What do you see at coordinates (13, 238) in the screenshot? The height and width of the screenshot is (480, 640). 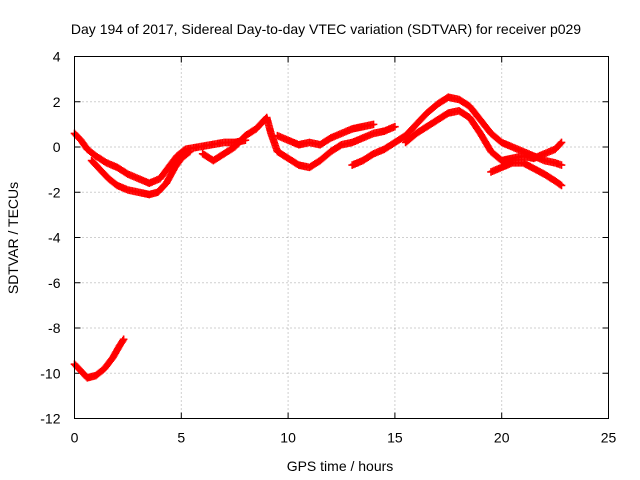 I see `y-axis-label: SDTVAR / TECUs` at bounding box center [13, 238].